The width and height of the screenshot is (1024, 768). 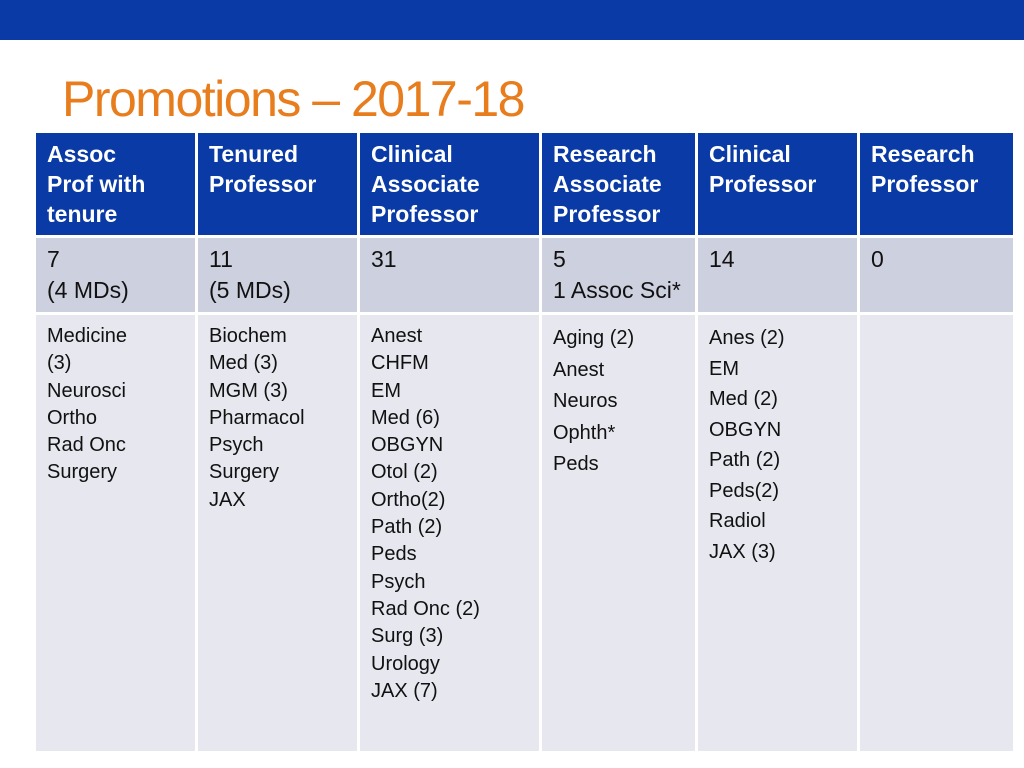 I want to click on count-tenured-professor: 11 (5 MDs), so click(x=277, y=275).